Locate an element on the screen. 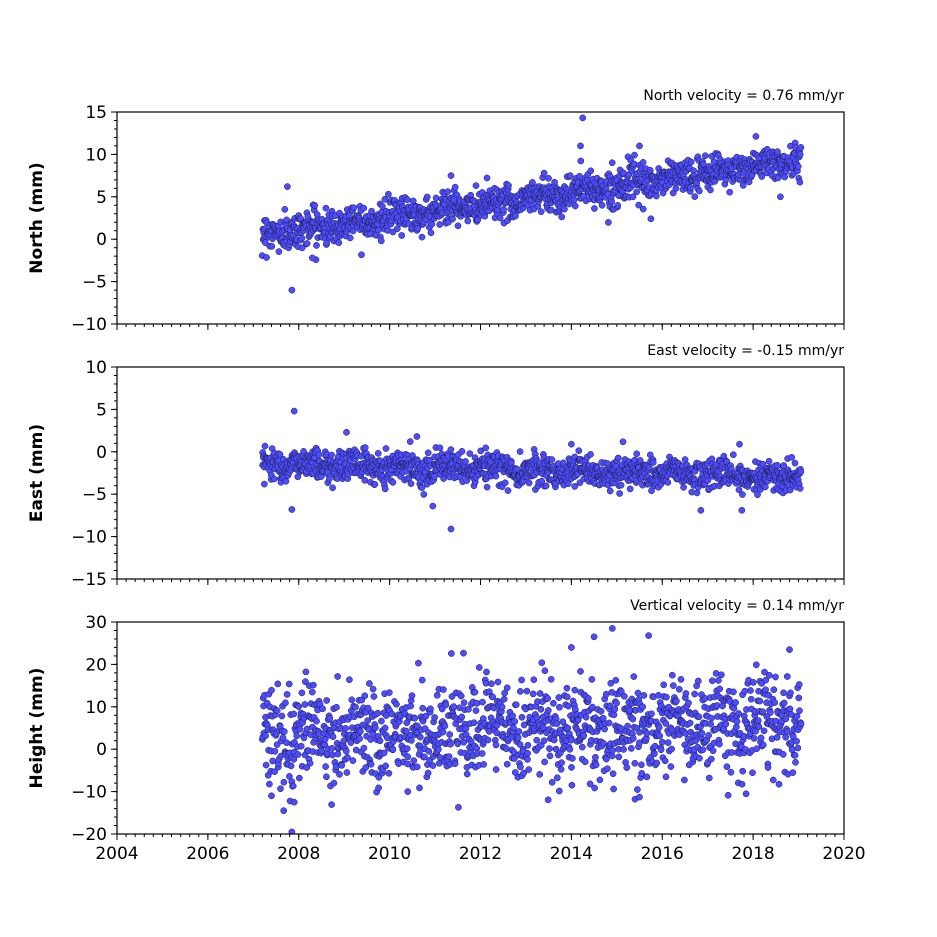  y-tick-label: 15 is located at coordinates (96, 113).